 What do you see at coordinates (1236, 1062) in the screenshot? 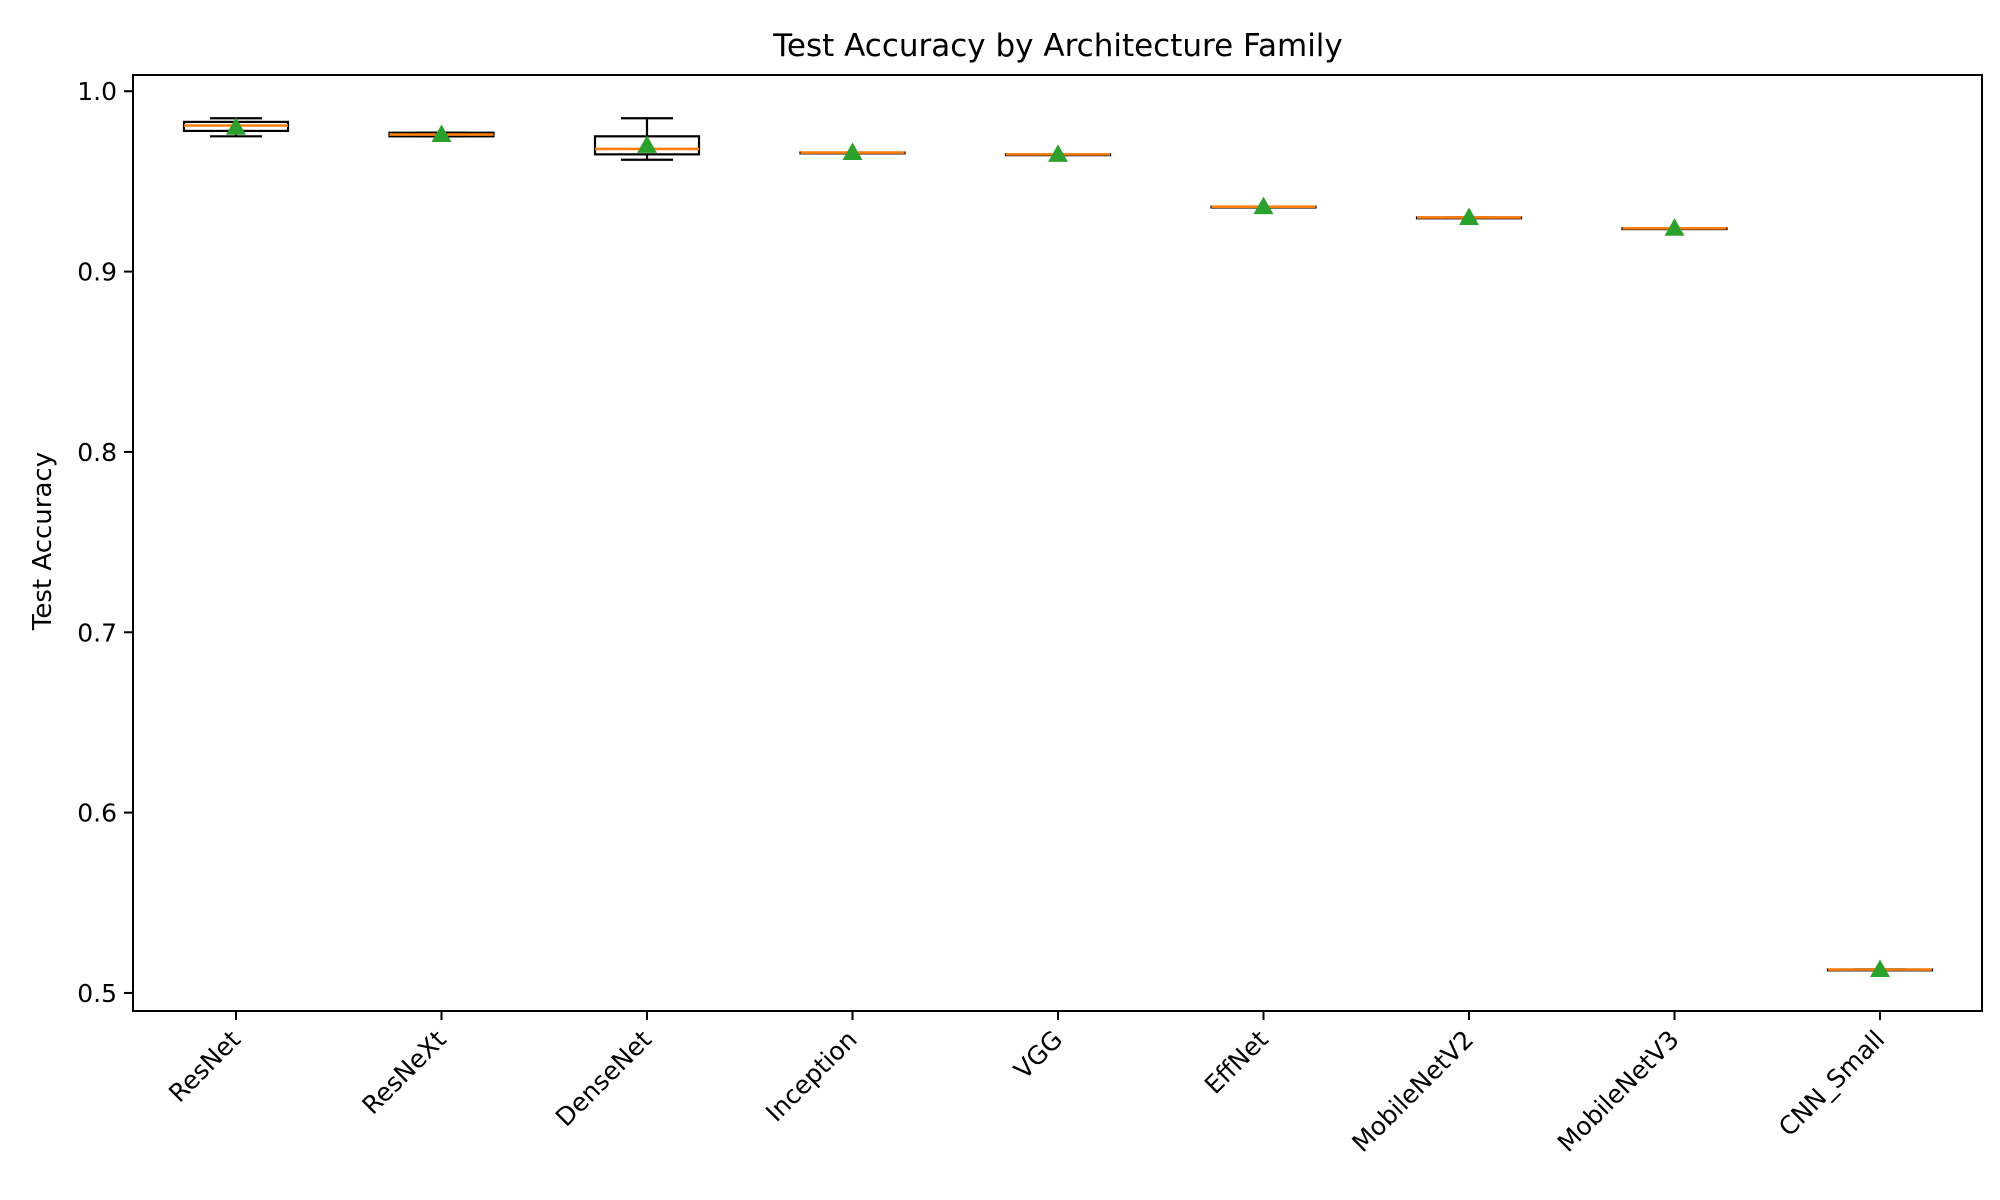
I see `x-tick-label: EffNet` at bounding box center [1236, 1062].